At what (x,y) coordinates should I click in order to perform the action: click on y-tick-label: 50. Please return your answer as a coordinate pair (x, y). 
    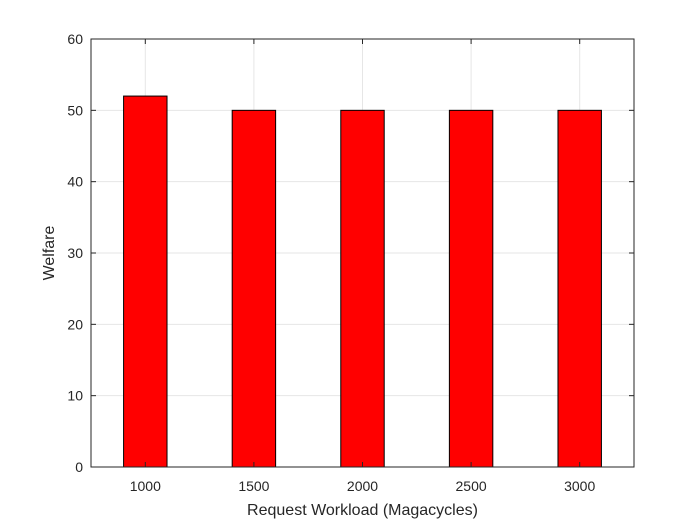
    Looking at the image, I should click on (75, 110).